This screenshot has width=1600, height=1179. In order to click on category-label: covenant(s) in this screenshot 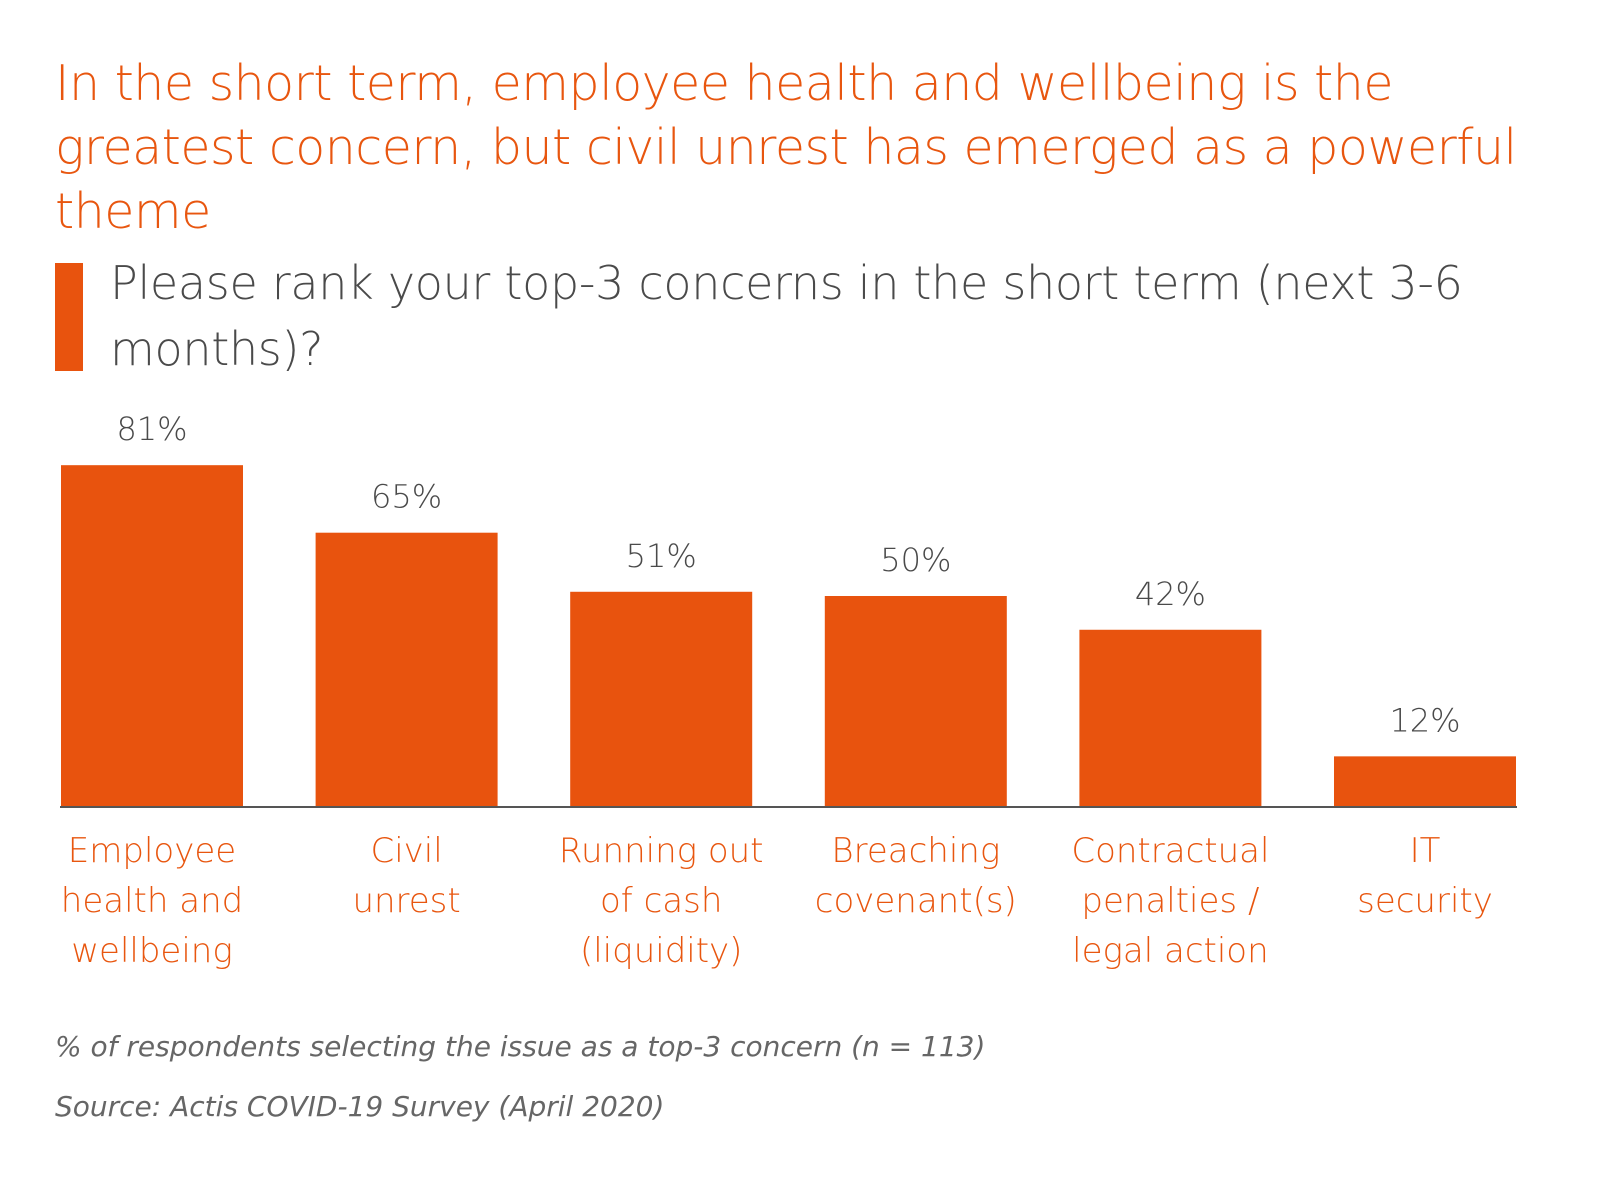, I will do `click(916, 901)`.